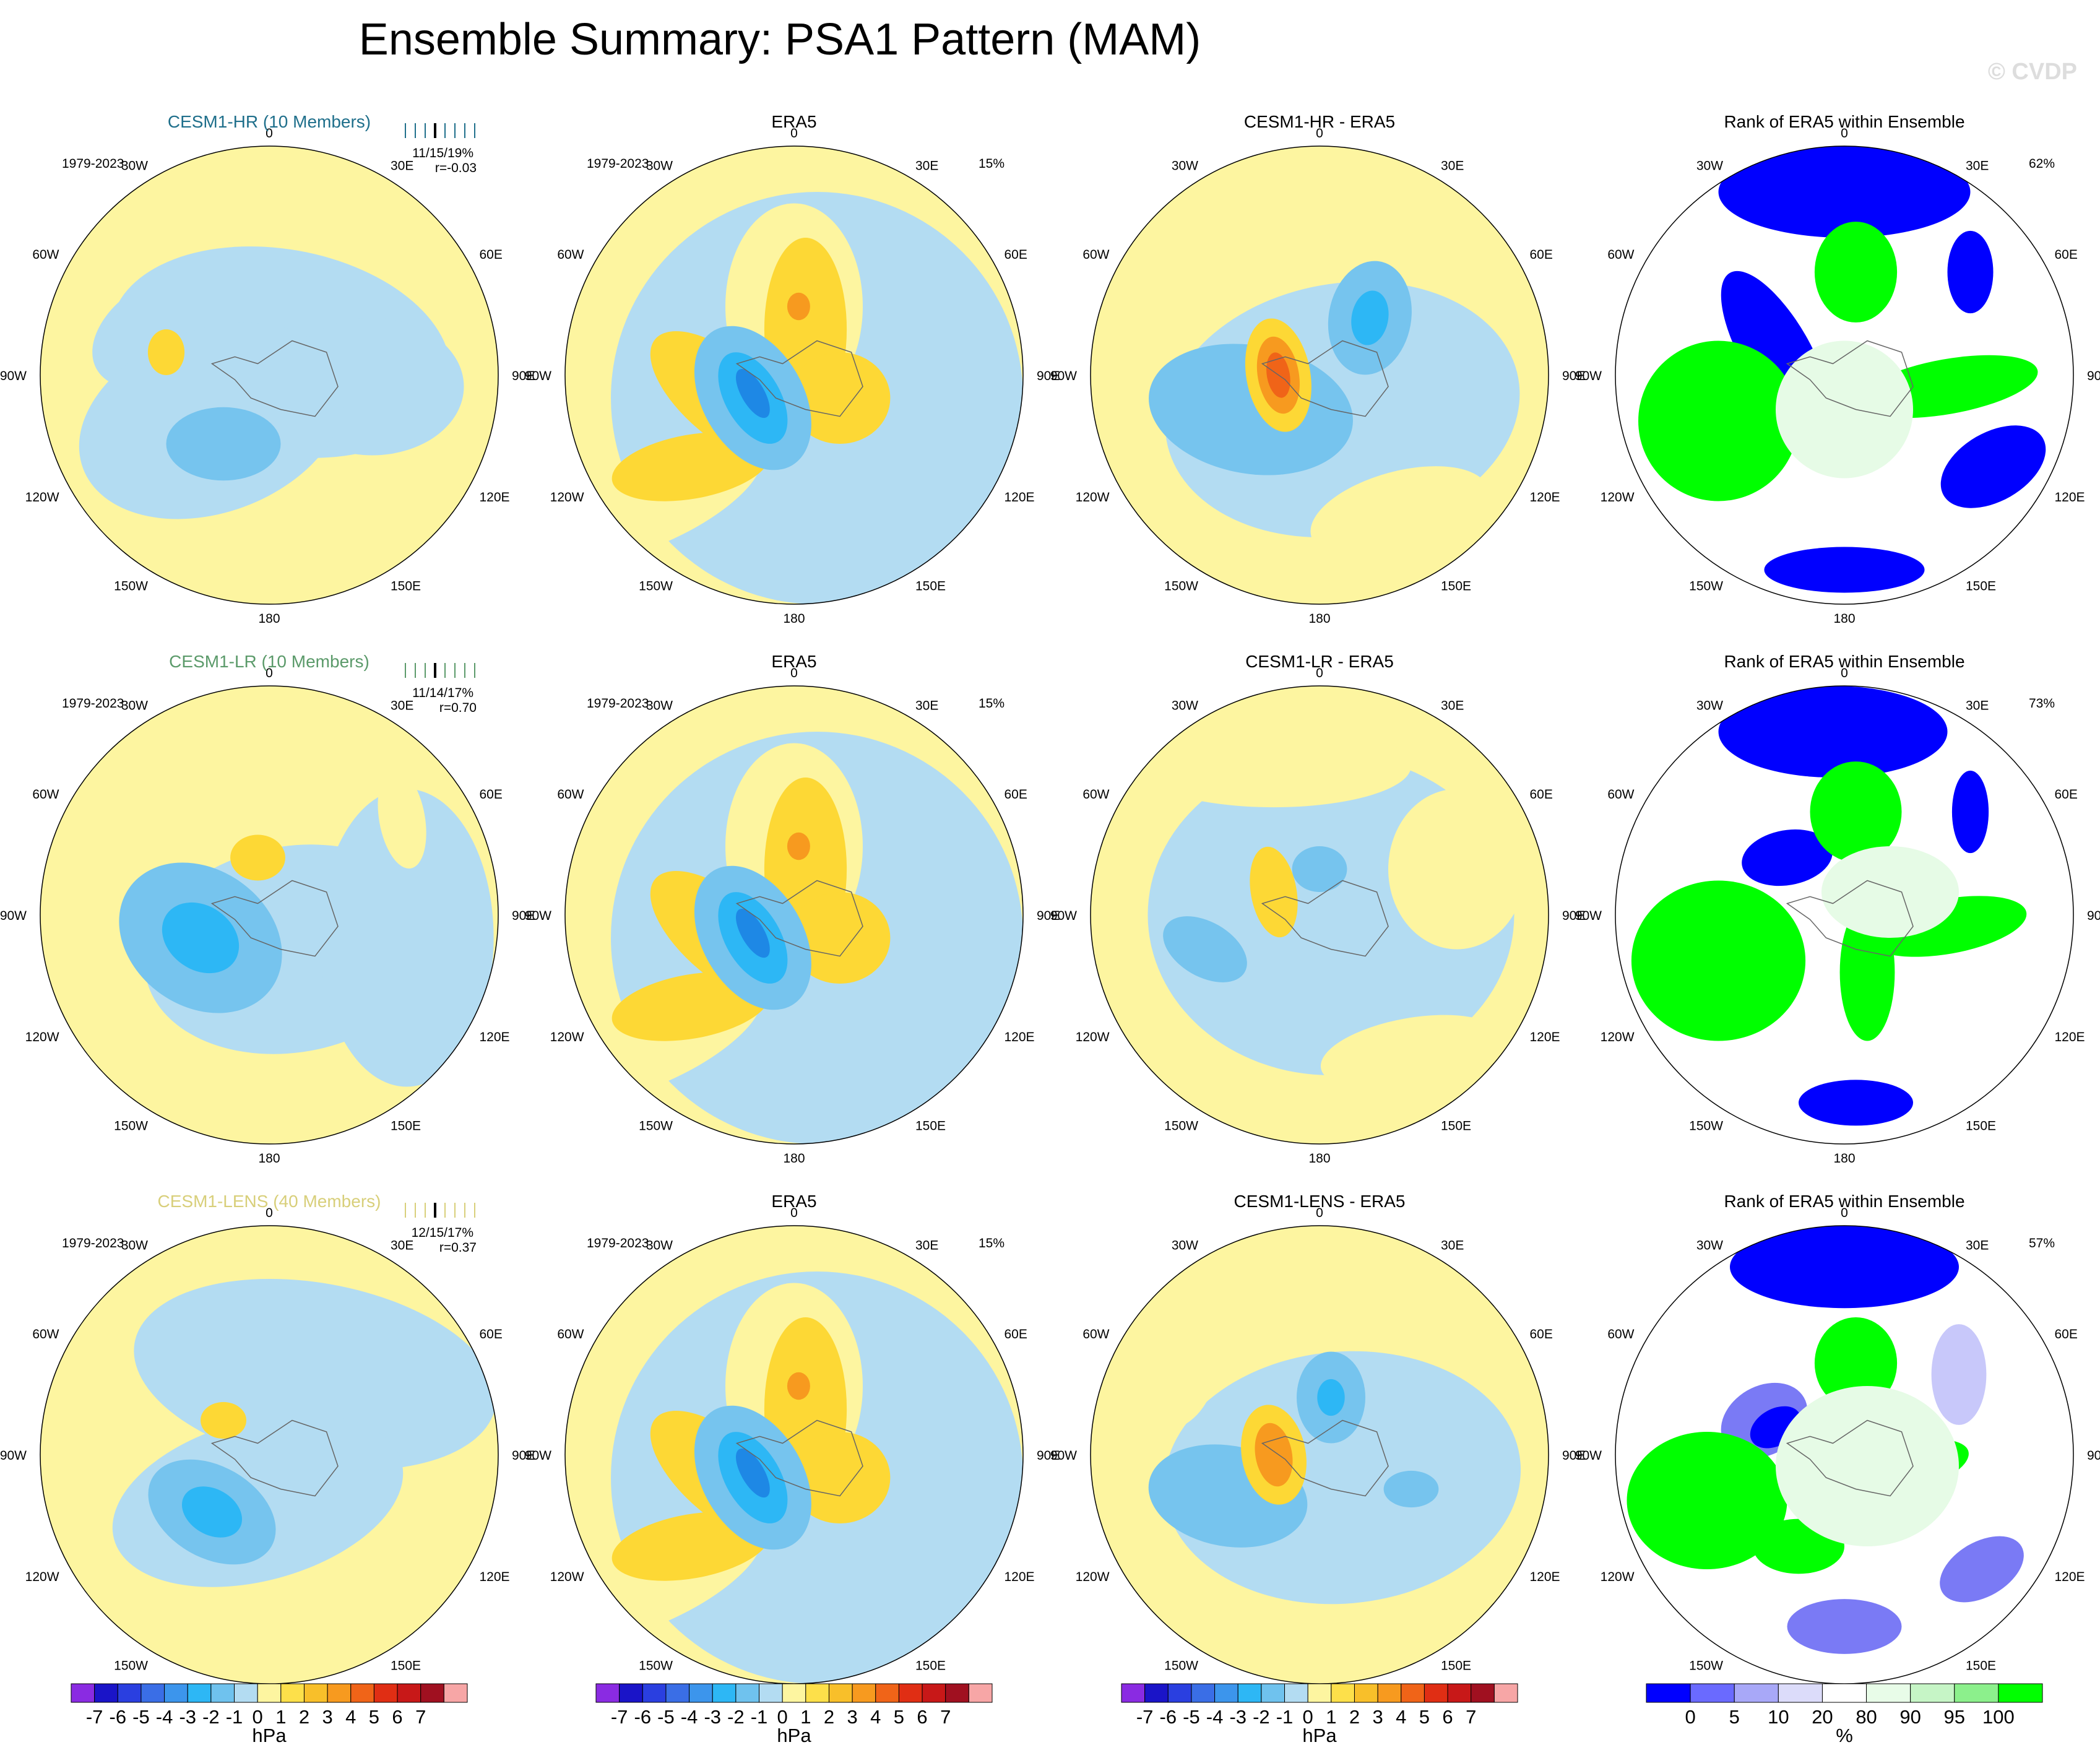 The width and height of the screenshot is (2100, 1763). I want to click on figure-title: Ensemble Summary: PSA1 Pattern (MAM), so click(780, 39).